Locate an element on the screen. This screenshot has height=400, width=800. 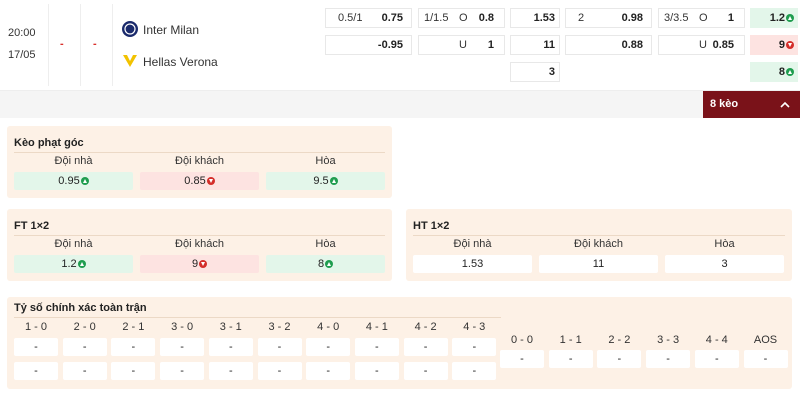
odds-value: 0.85 is located at coordinates (195, 181).